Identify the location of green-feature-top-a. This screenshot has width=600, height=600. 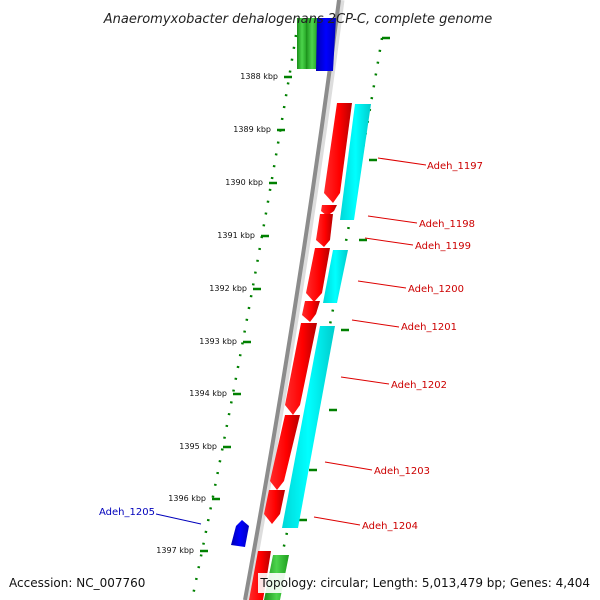
(302, 43).